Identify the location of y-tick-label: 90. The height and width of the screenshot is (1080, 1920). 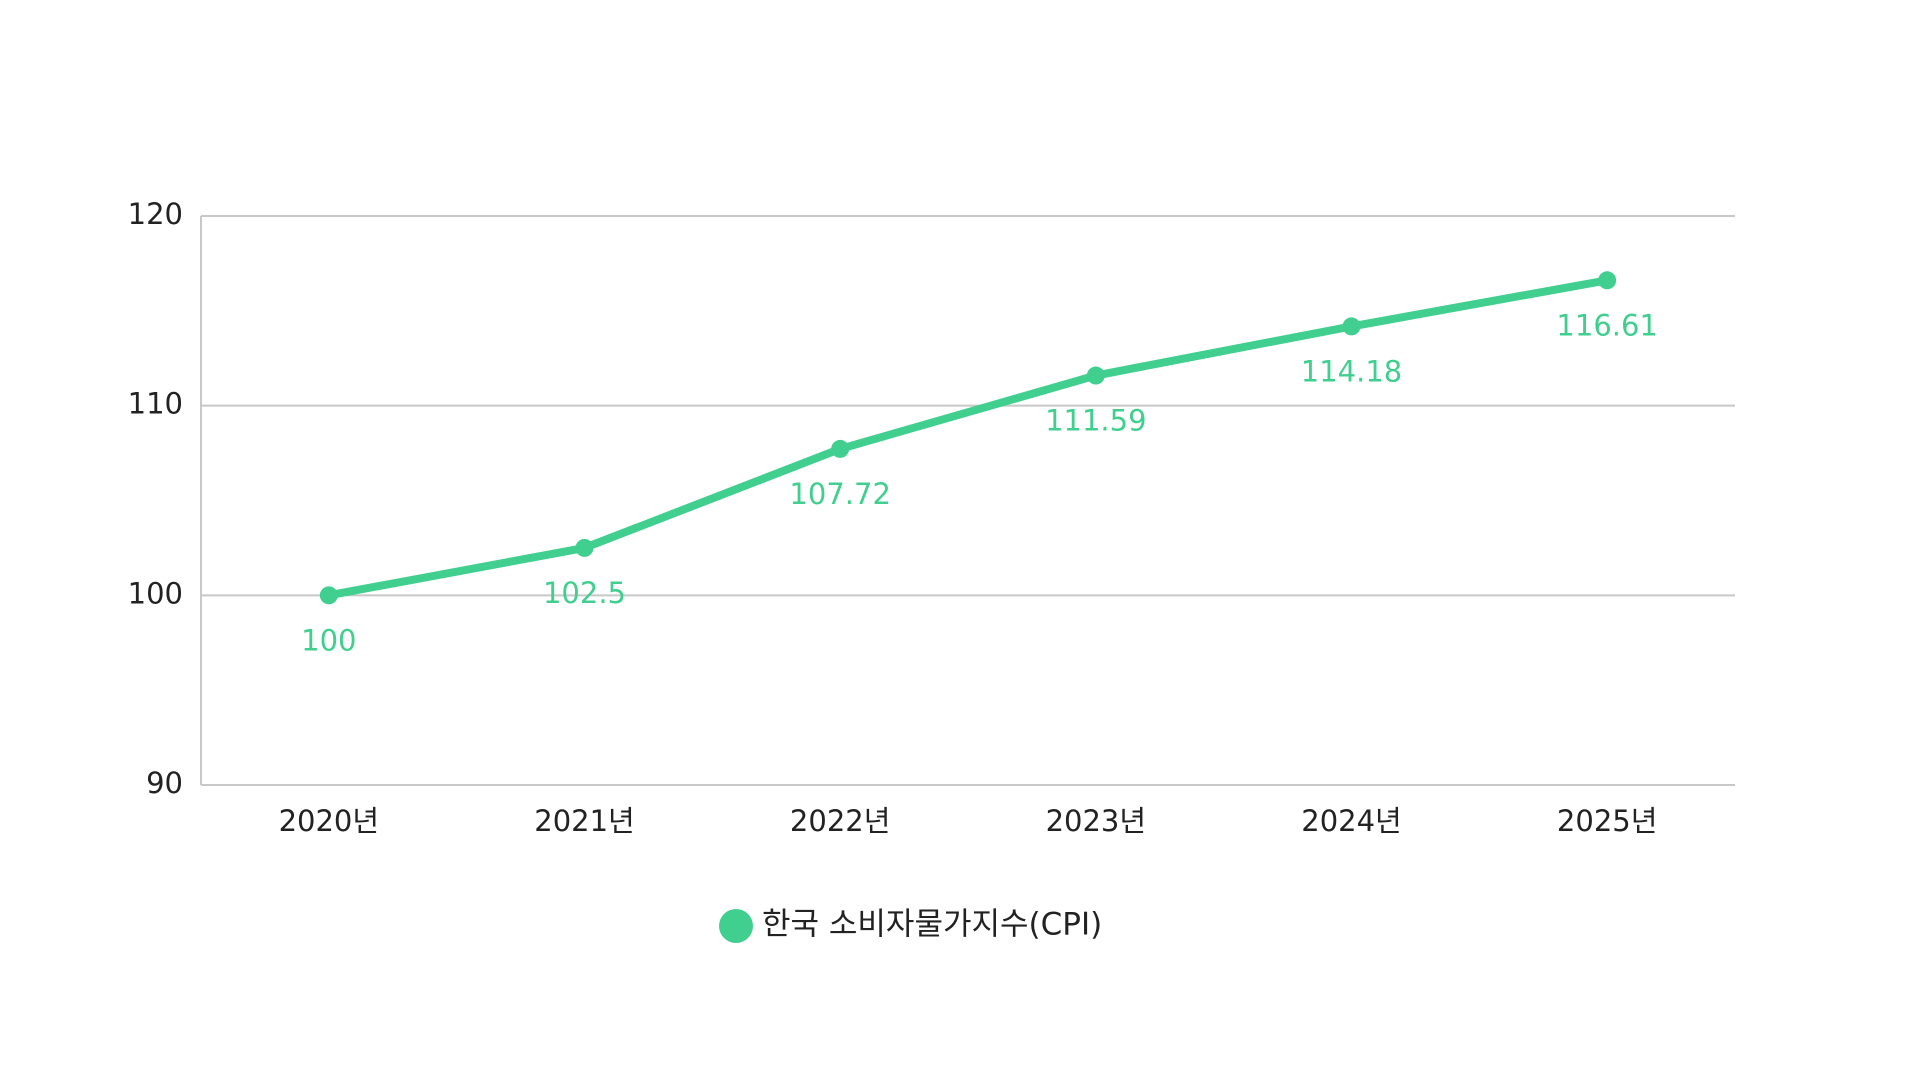
(164, 783).